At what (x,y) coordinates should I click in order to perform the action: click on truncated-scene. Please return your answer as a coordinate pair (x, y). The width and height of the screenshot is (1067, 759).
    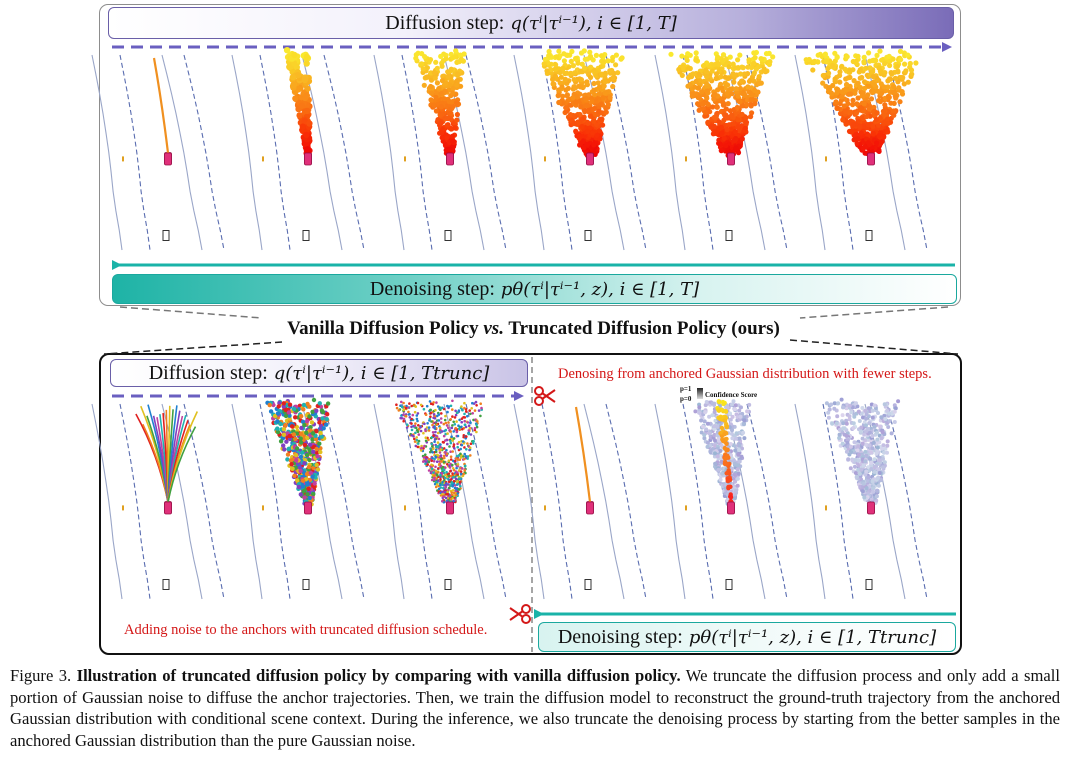
    Looking at the image, I should click on (580, 501).